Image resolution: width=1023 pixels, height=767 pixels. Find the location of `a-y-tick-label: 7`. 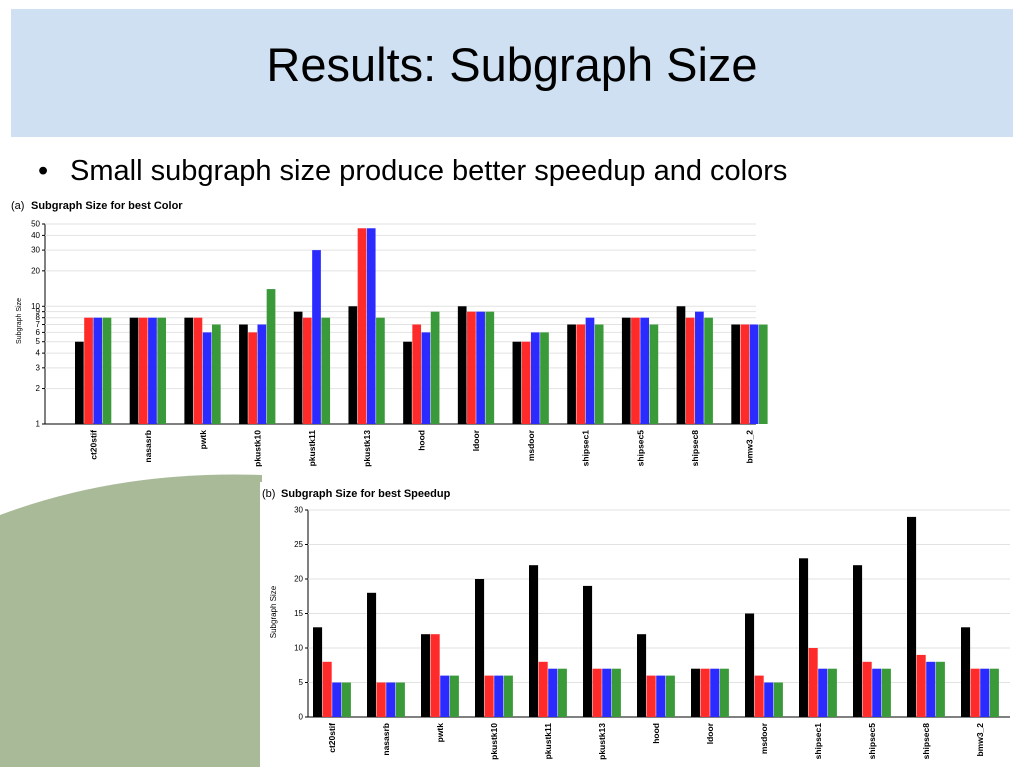

a-y-tick-label: 7 is located at coordinates (38, 324).